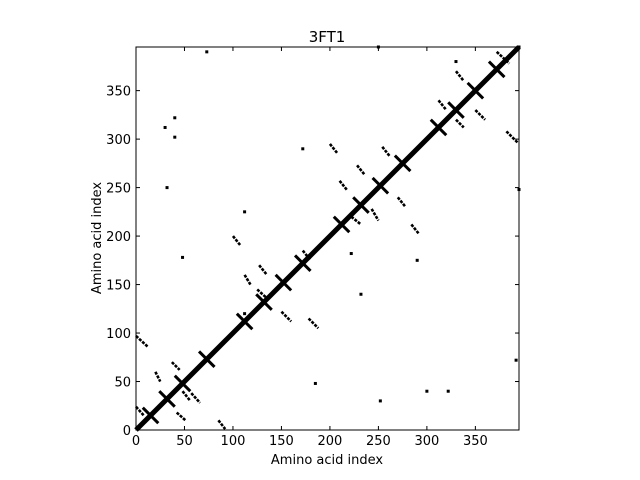 The height and width of the screenshot is (480, 640). I want to click on x-tick-label: 350, so click(475, 441).